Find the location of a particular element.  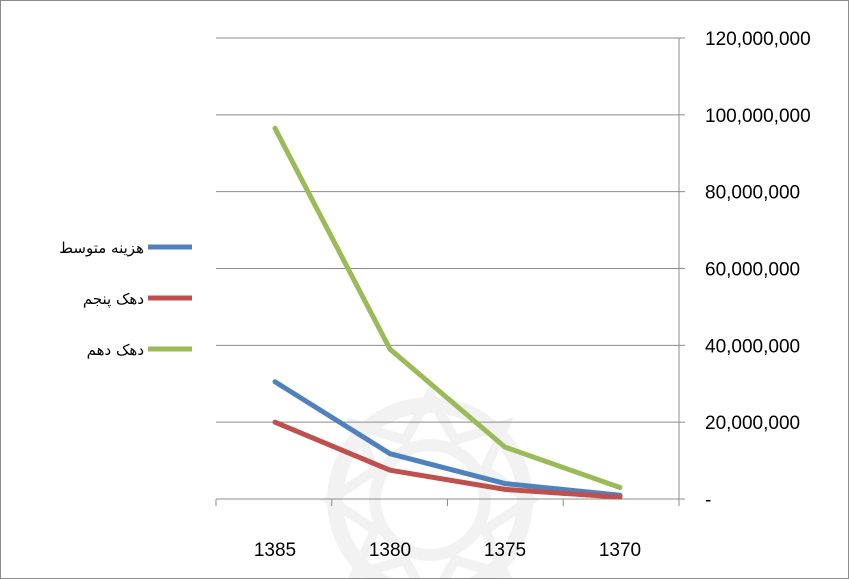

y-tick-label: - is located at coordinates (708, 500).